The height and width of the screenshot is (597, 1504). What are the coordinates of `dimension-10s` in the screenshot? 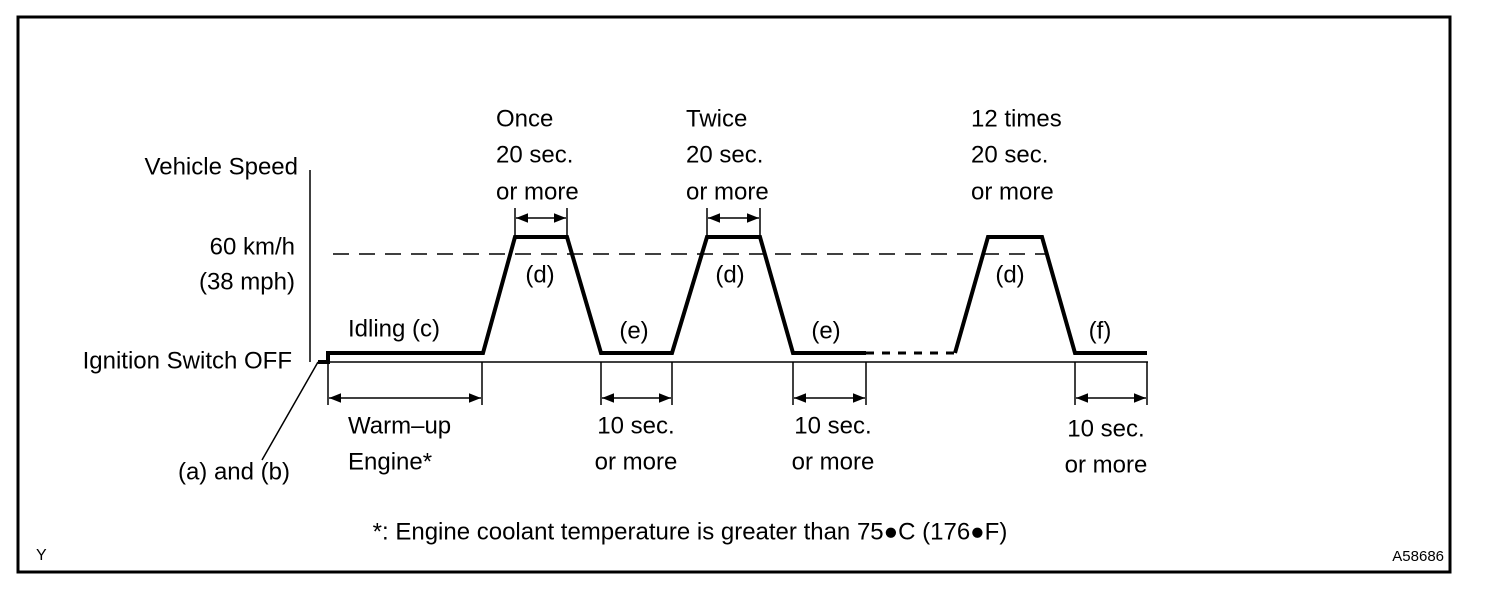 It's located at (737, 383).